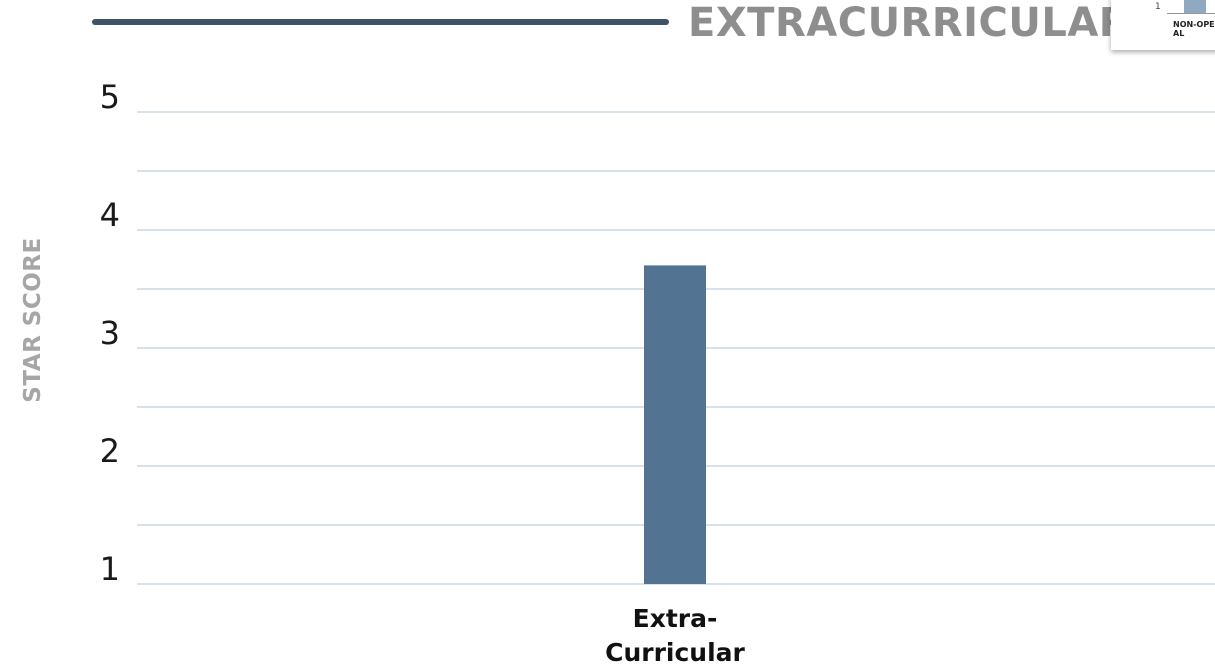 This screenshot has height=672, width=1215. What do you see at coordinates (1191, 13) in the screenshot?
I see `thumbnail-baseline` at bounding box center [1191, 13].